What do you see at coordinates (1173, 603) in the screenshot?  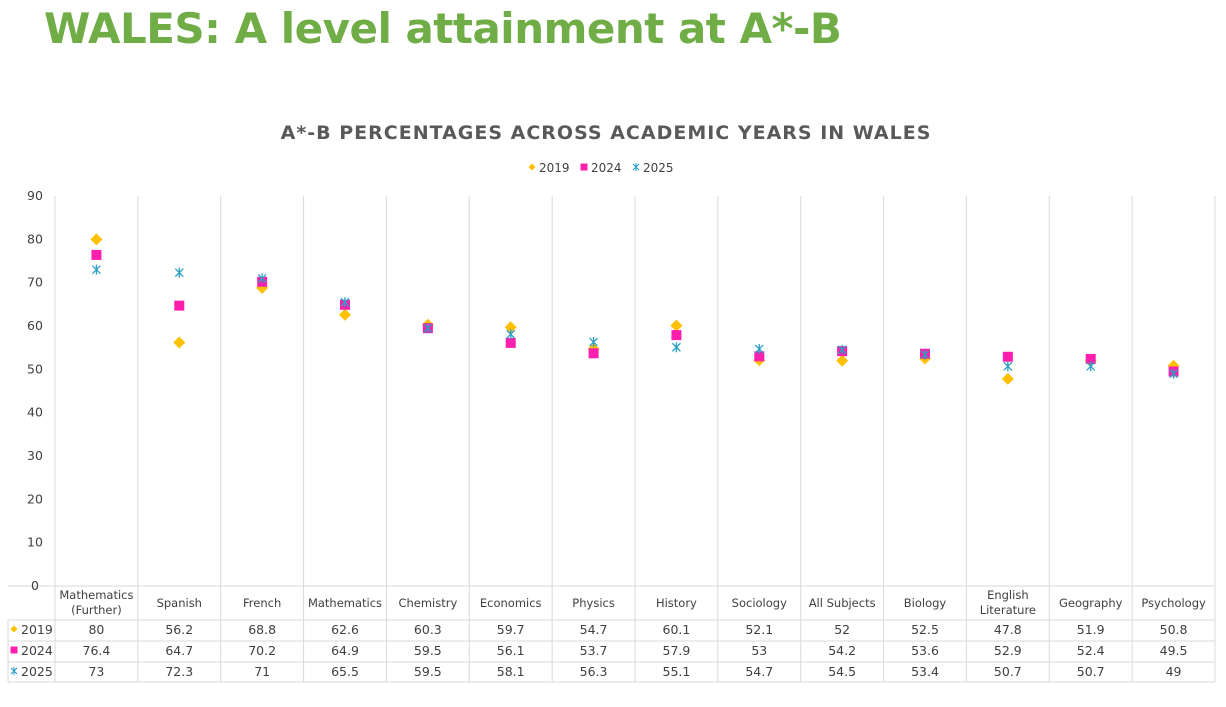 I see `category-label: Psychology` at bounding box center [1173, 603].